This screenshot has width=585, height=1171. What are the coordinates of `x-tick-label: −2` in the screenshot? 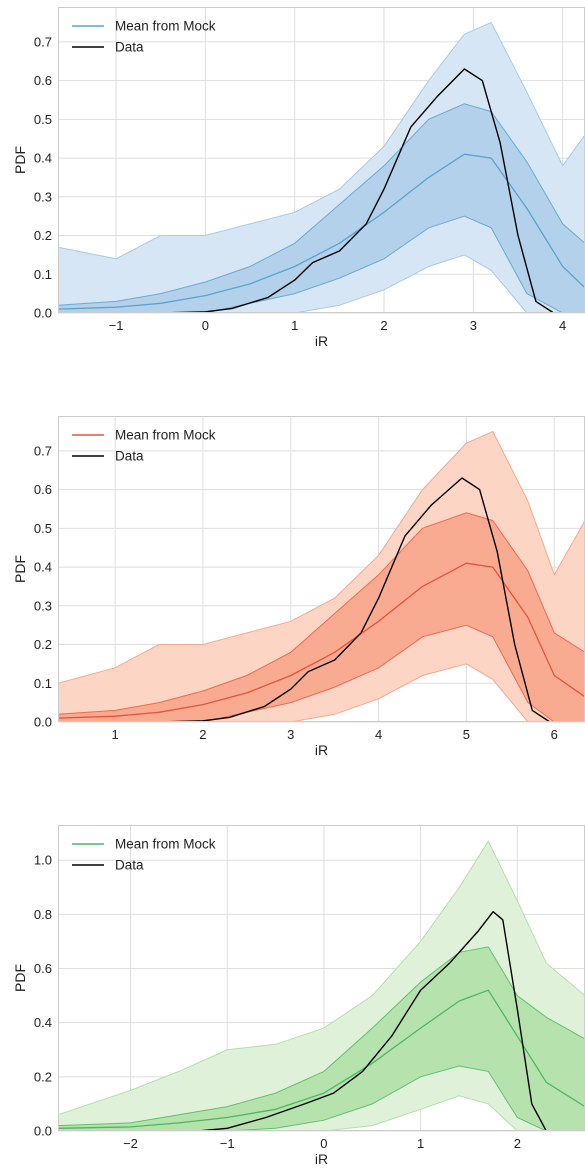 It's located at (130, 1143).